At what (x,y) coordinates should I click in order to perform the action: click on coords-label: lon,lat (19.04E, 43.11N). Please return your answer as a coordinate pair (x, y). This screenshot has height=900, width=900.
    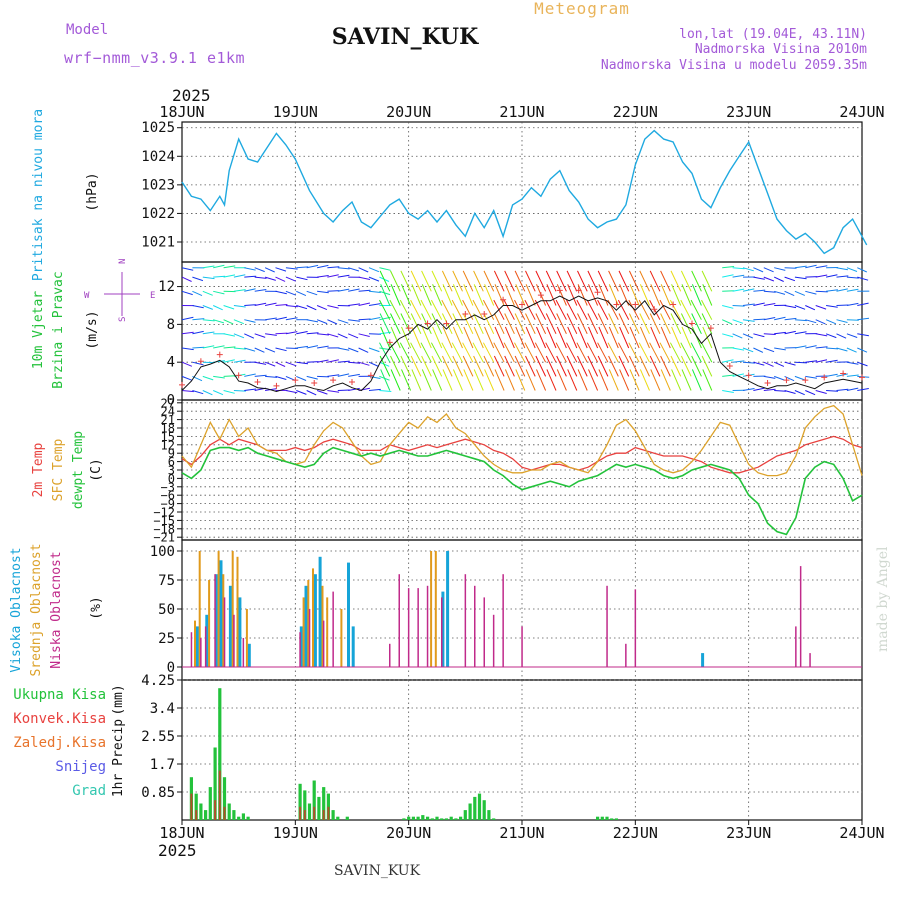
    Looking at the image, I should click on (773, 34).